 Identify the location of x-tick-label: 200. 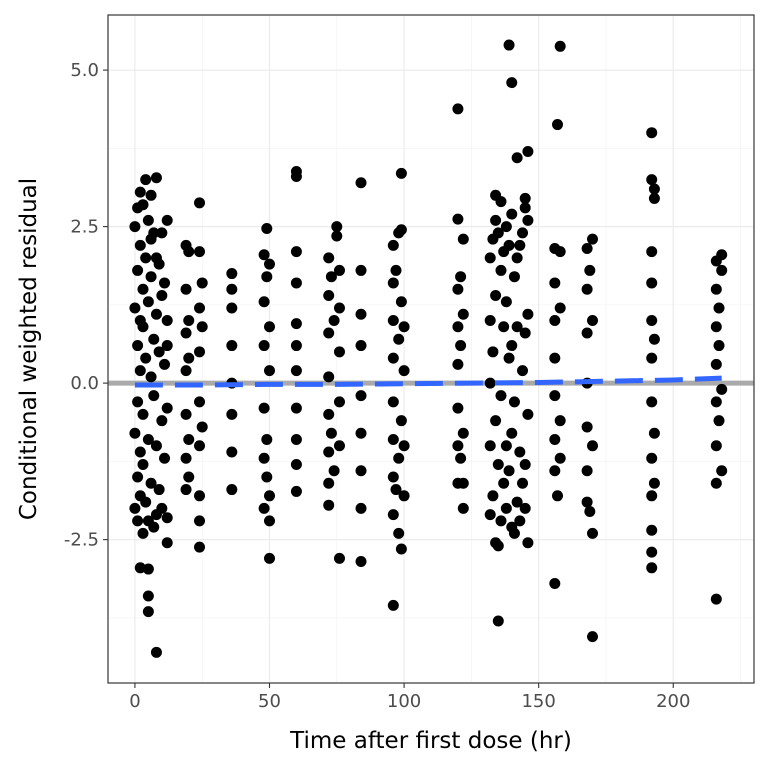
(673, 701).